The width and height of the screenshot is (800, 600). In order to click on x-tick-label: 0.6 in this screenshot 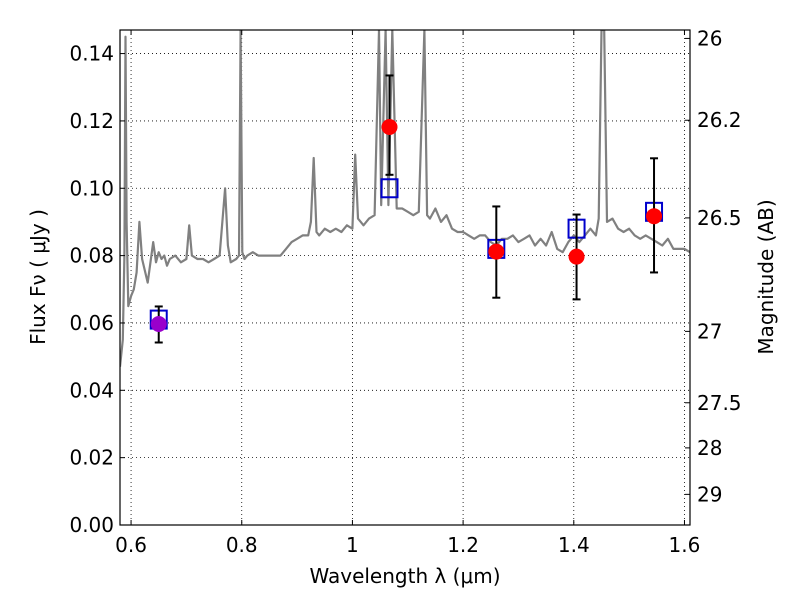, I will do `click(131, 545)`.